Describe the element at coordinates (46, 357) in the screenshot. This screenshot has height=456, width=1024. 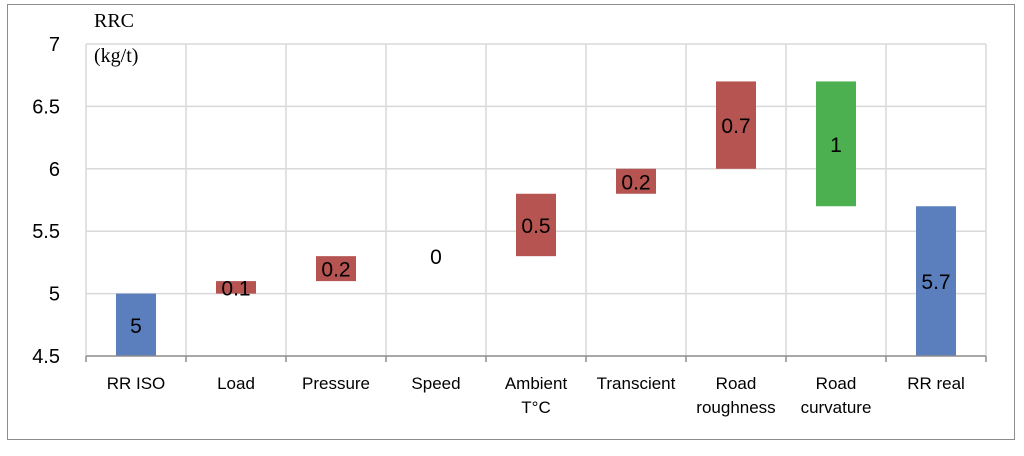
I see `y-tick-label: 4.5` at that location.